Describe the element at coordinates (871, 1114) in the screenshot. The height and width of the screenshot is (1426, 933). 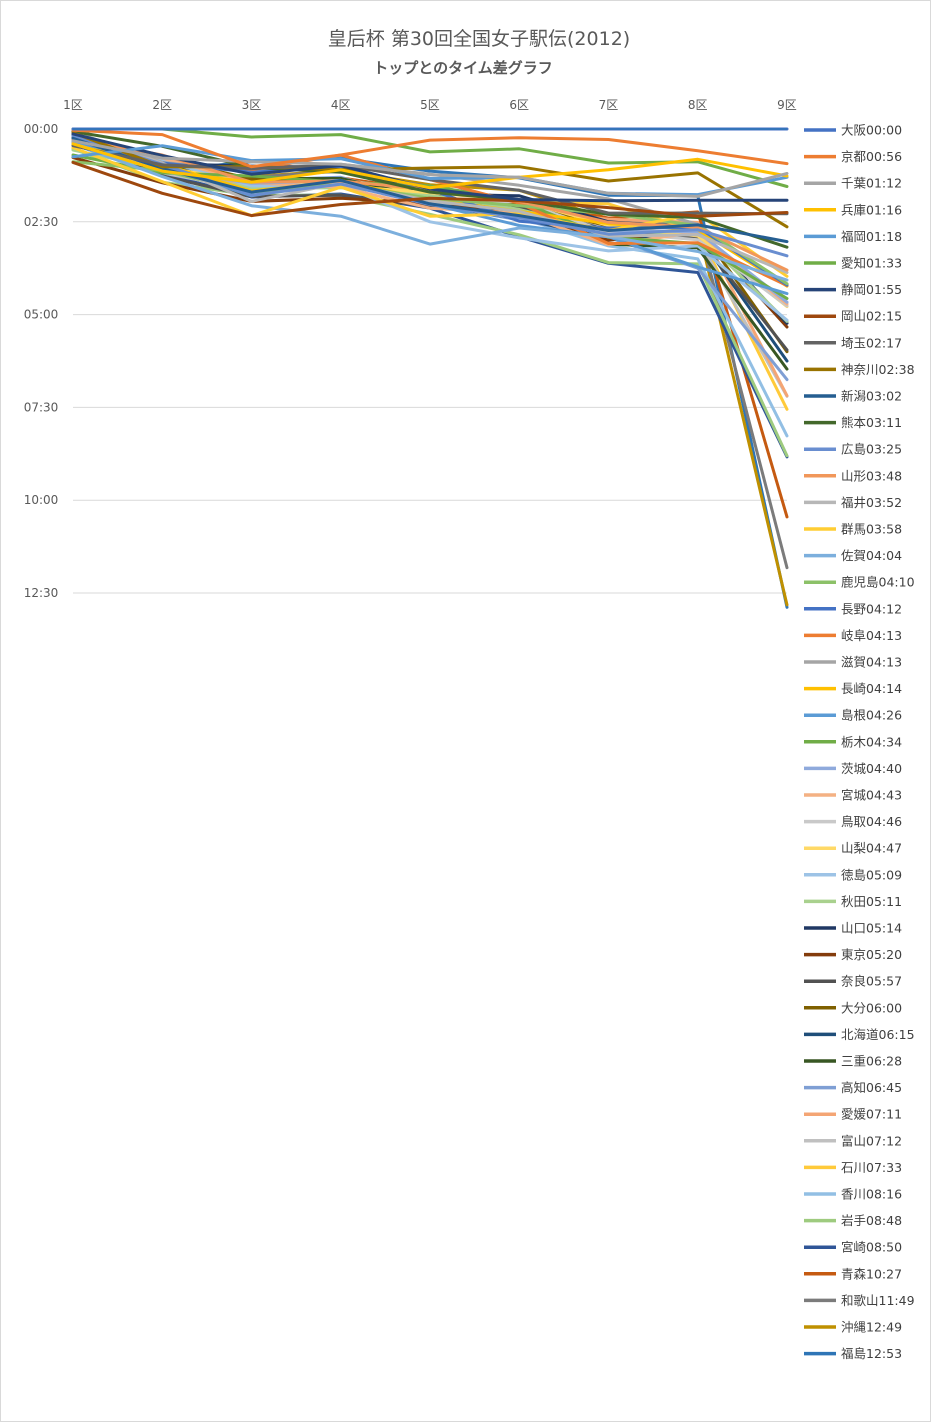
I see `legend-label: 愛媛07:11` at that location.